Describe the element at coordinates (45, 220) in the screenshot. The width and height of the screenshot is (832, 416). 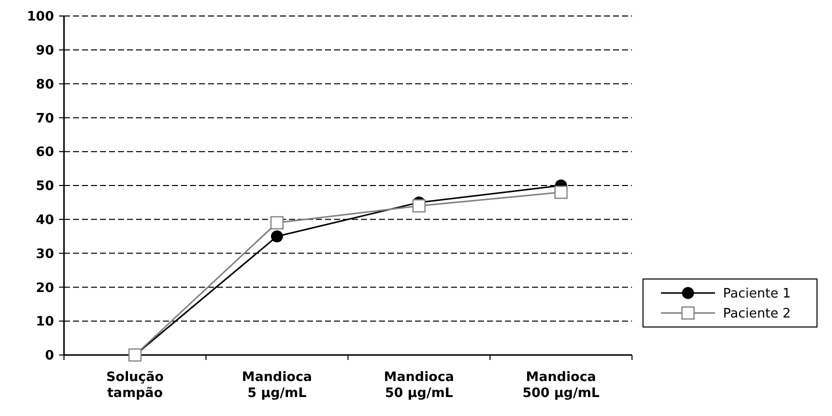
I see `y-tick-label: 40` at that location.